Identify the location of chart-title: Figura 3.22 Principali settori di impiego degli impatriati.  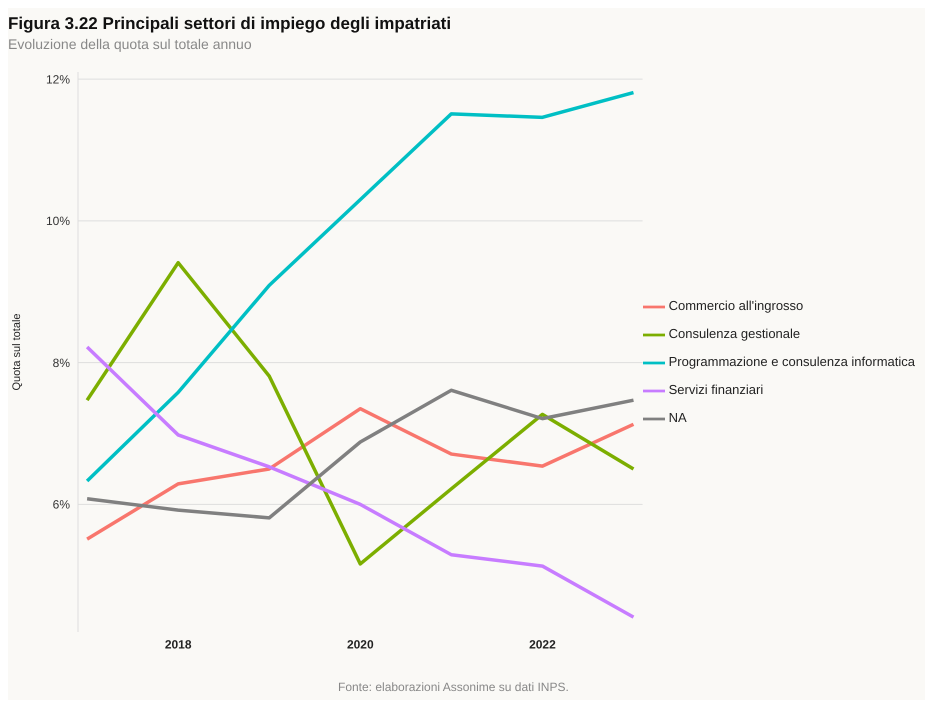
(230, 23).